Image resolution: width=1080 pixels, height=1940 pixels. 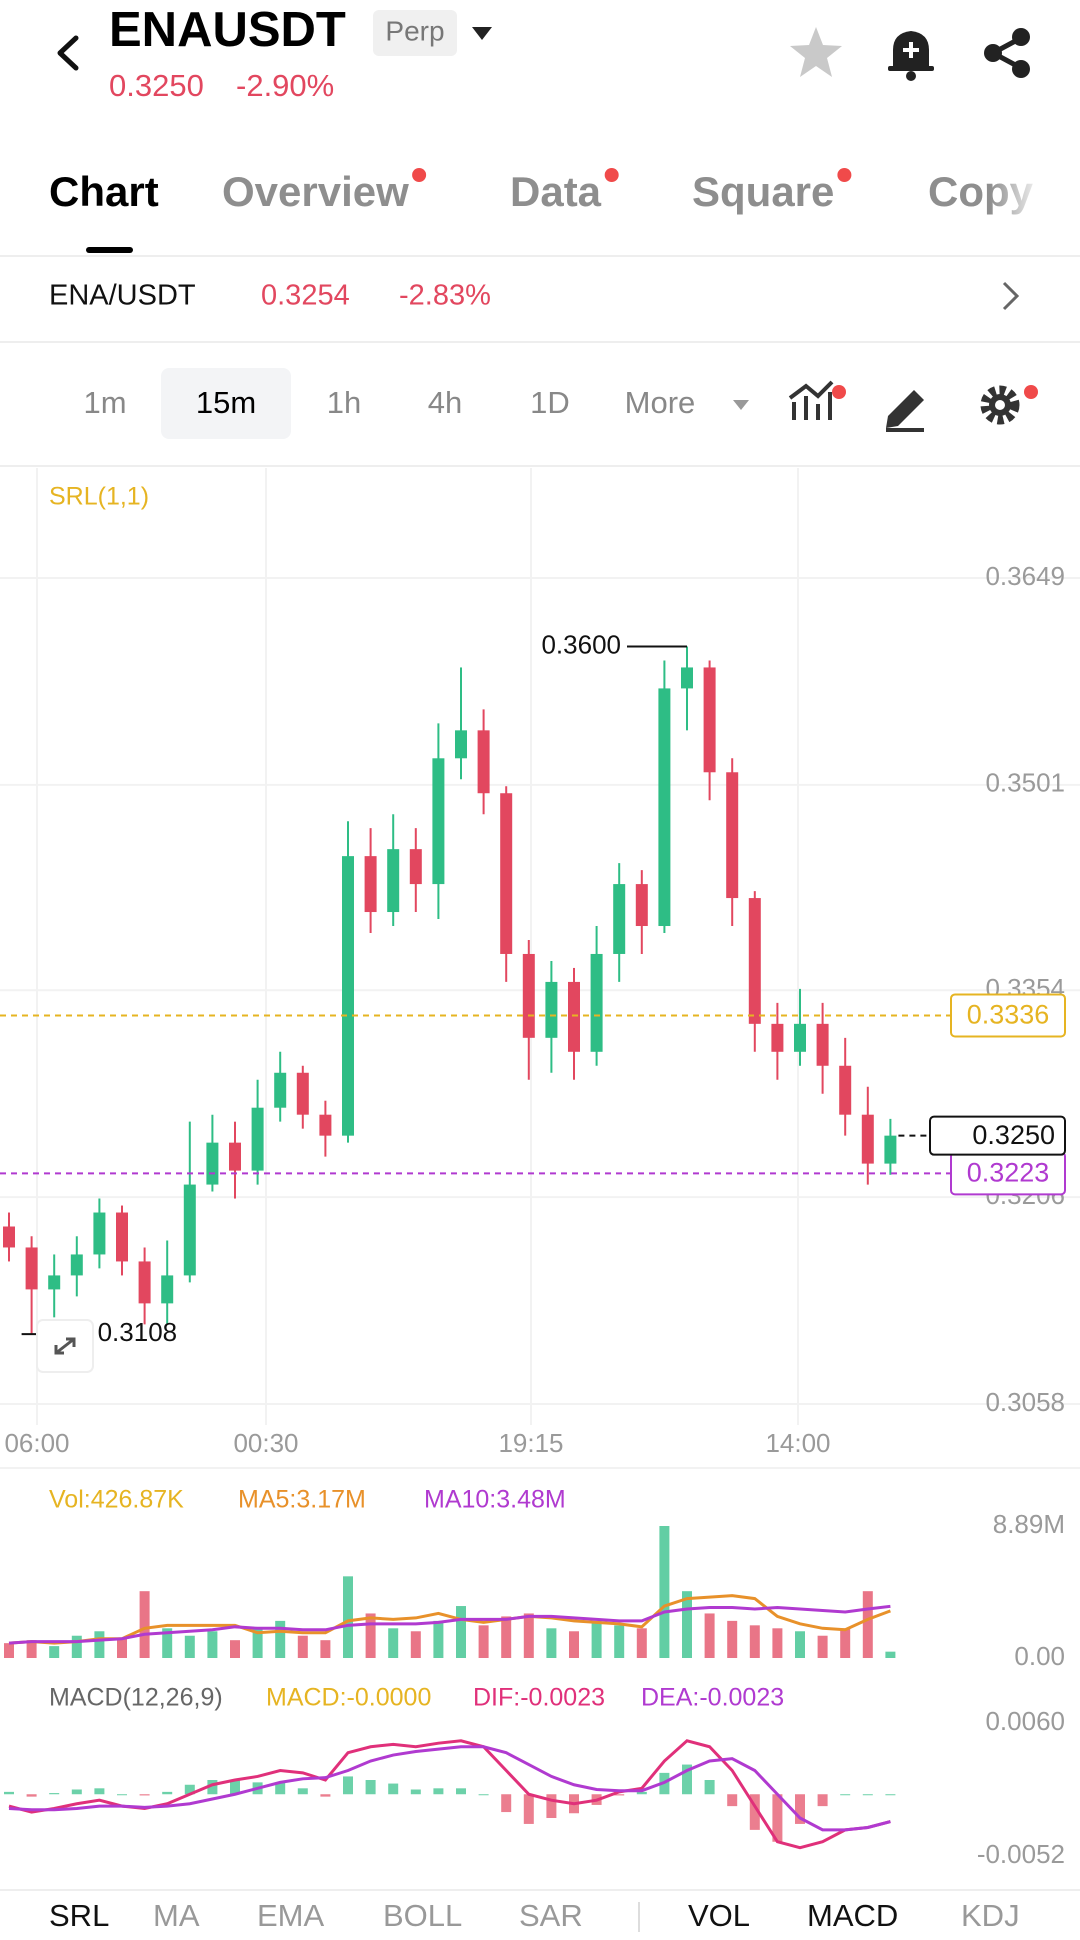 What do you see at coordinates (109, 250) in the screenshot?
I see `tab-underline` at bounding box center [109, 250].